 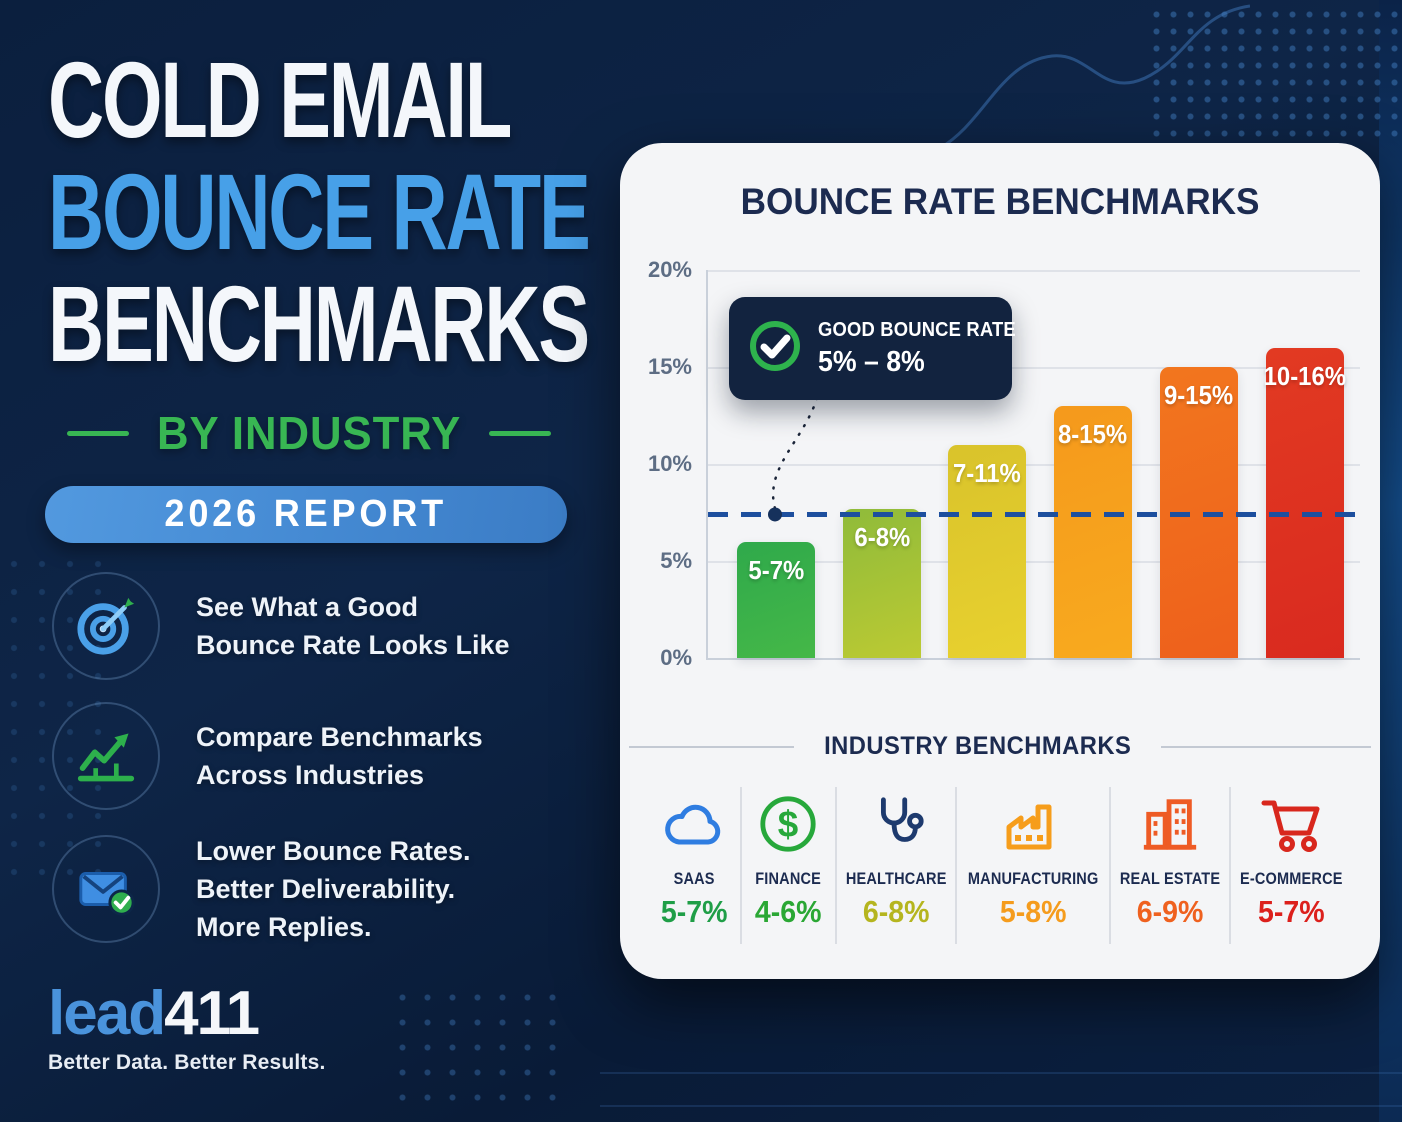 I want to click on logo-tagline: Better Data. Better Results., so click(x=187, y=1062).